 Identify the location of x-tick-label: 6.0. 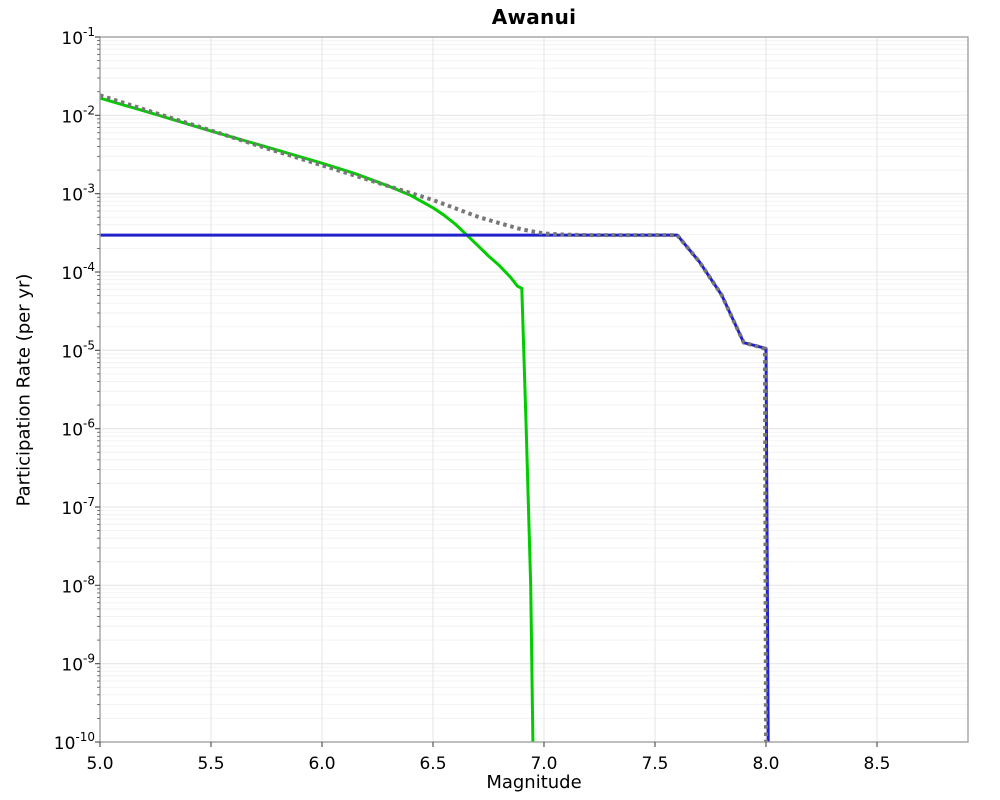
(321, 764).